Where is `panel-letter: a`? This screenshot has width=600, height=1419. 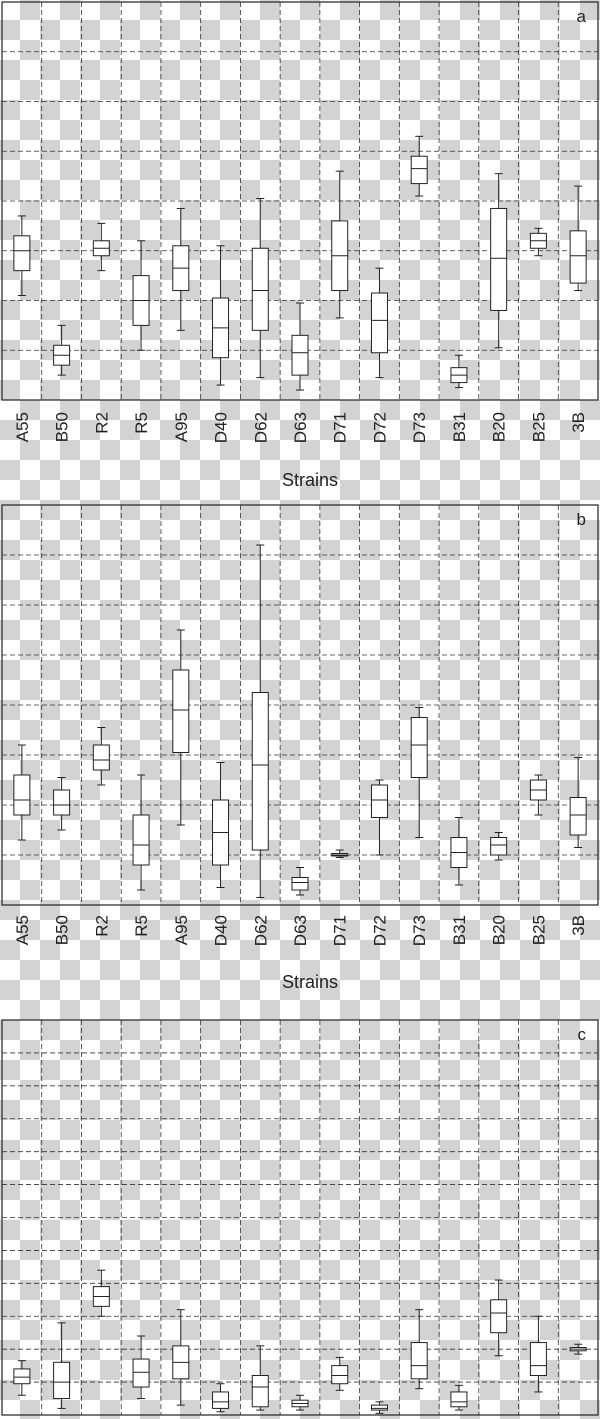
panel-letter: a is located at coordinates (582, 16).